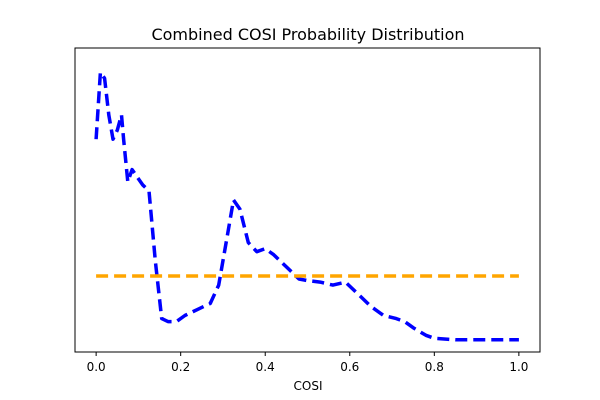 The width and height of the screenshot is (600, 400). Describe the element at coordinates (307, 363) in the screenshot. I see `x-axis: 0.0 0.2 0.4 0.6 0.8 1.0` at that location.